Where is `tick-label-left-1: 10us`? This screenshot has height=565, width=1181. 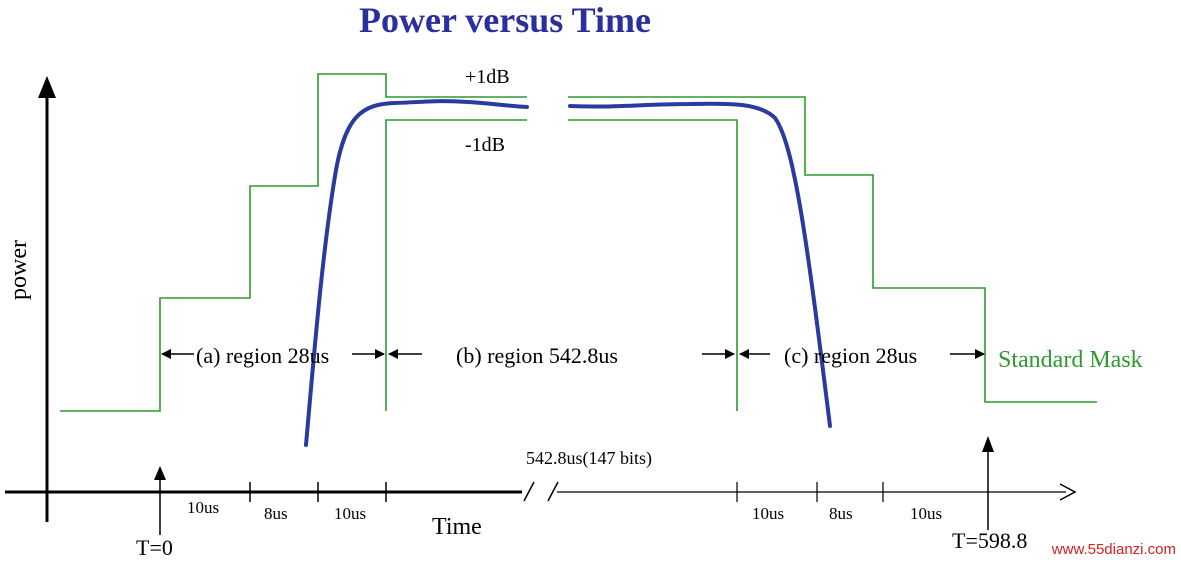
tick-label-left-1: 10us is located at coordinates (203, 507).